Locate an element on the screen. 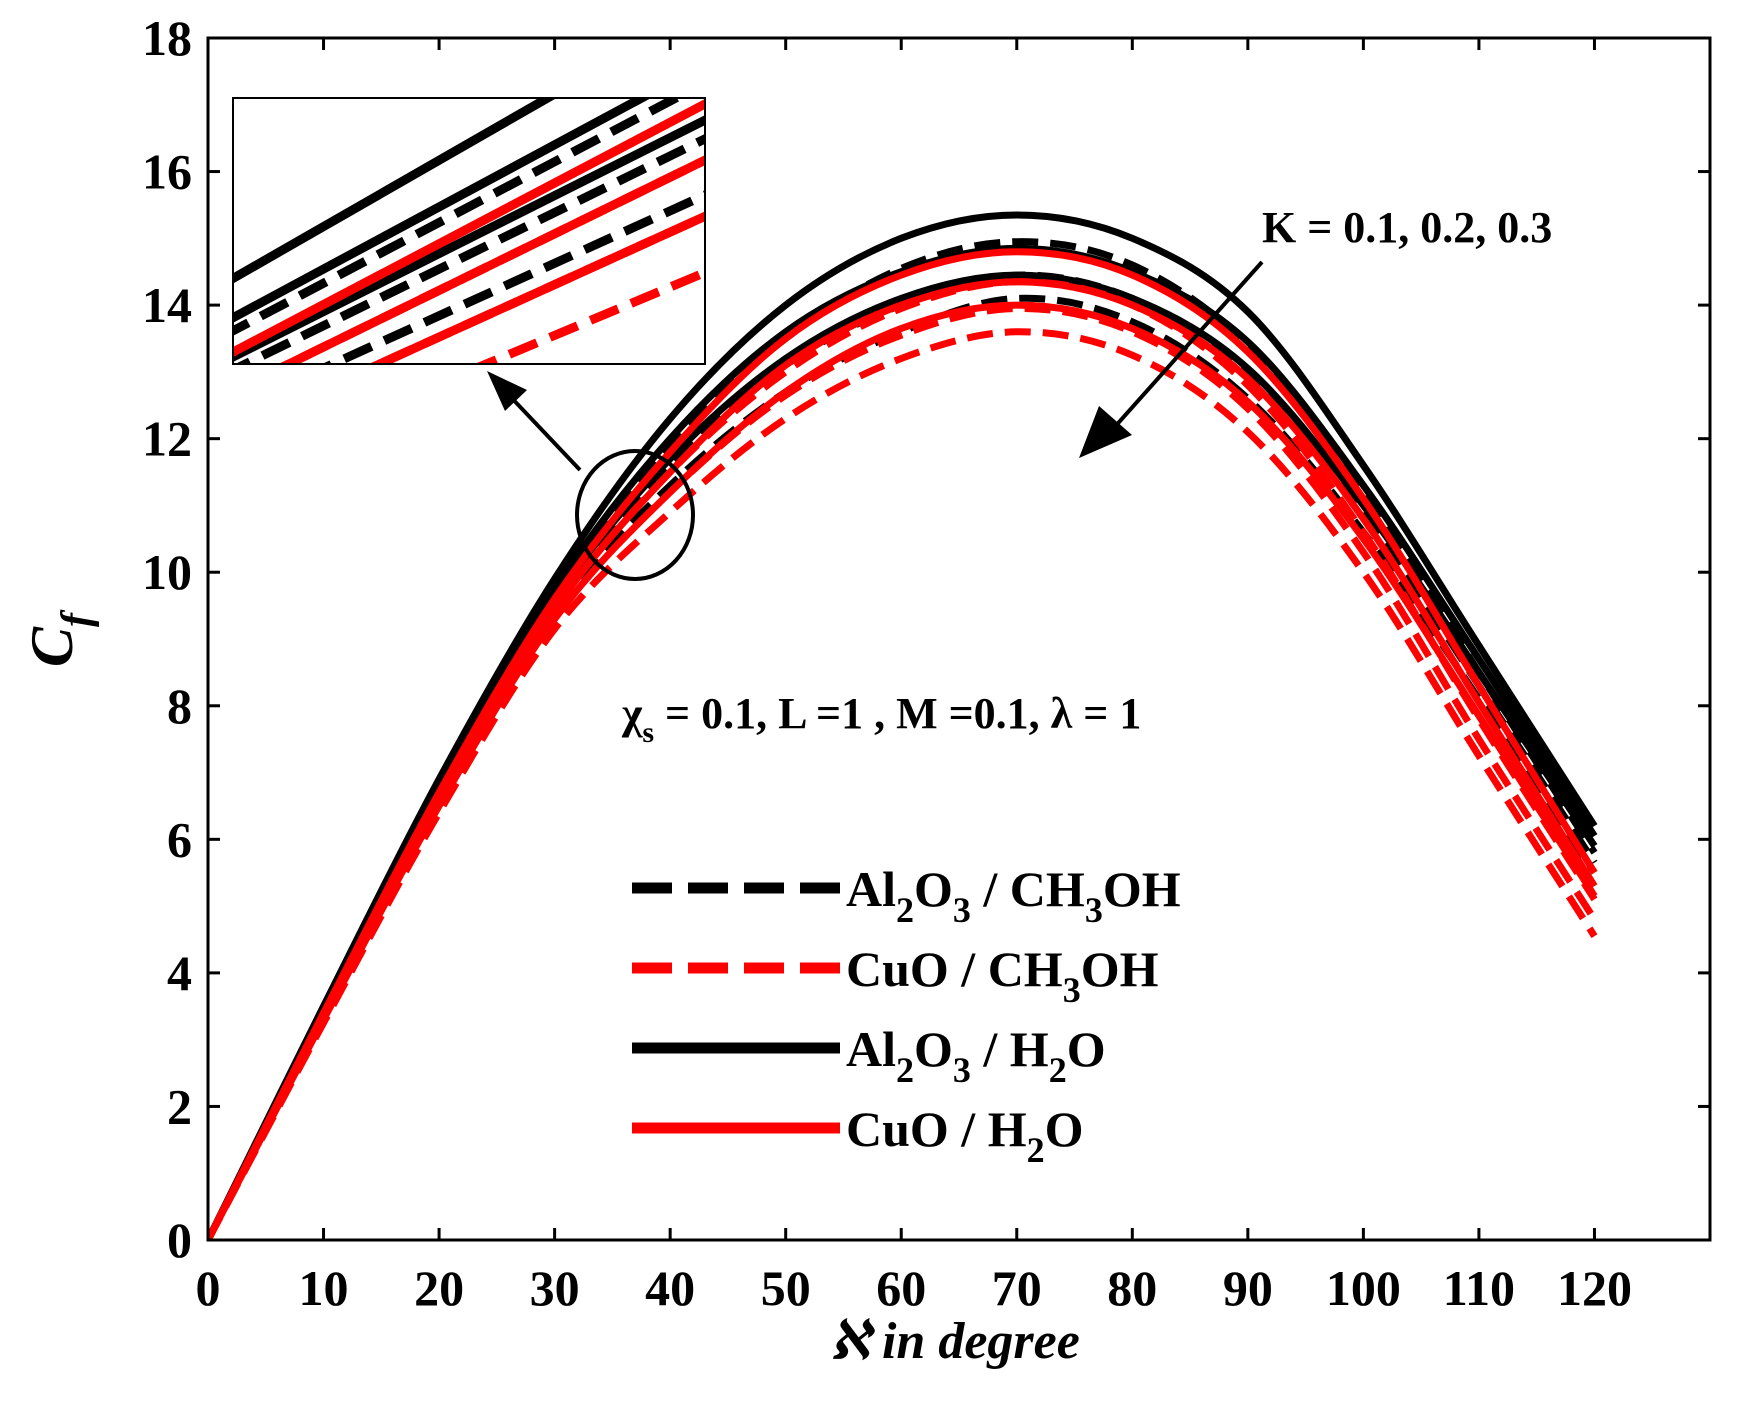 Image resolution: width=1745 pixels, height=1410 pixels. legend-label-al2o3-ch3oh: Al2O3 / CH3OH is located at coordinates (1013, 895).